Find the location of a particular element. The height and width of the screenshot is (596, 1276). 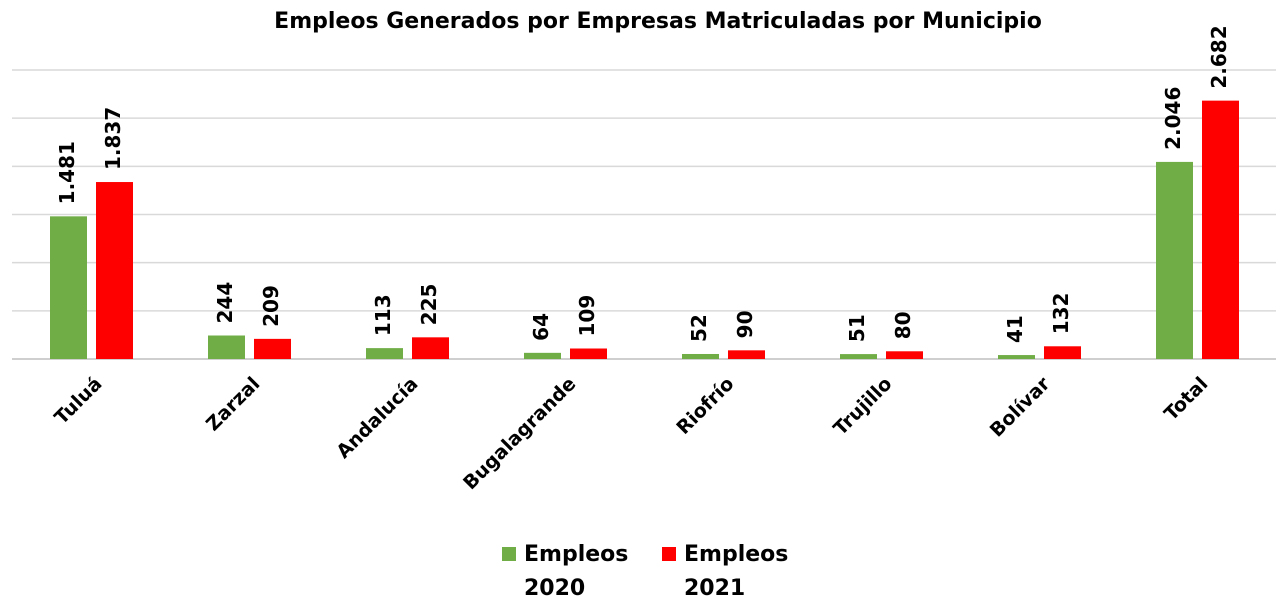

value-label: 225 is located at coordinates (429, 305).